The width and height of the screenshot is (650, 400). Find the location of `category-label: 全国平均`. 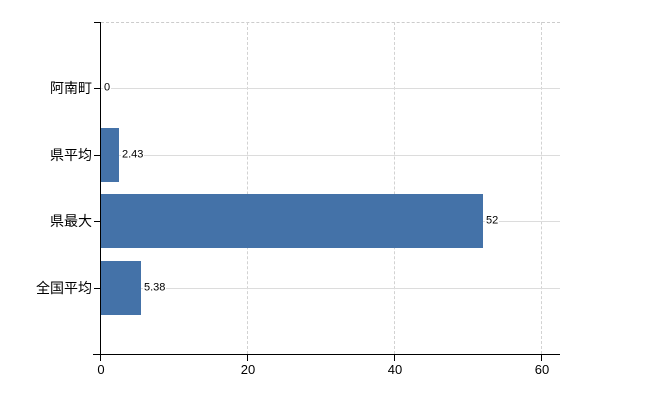

category-label: 全国平均 is located at coordinates (64, 288).